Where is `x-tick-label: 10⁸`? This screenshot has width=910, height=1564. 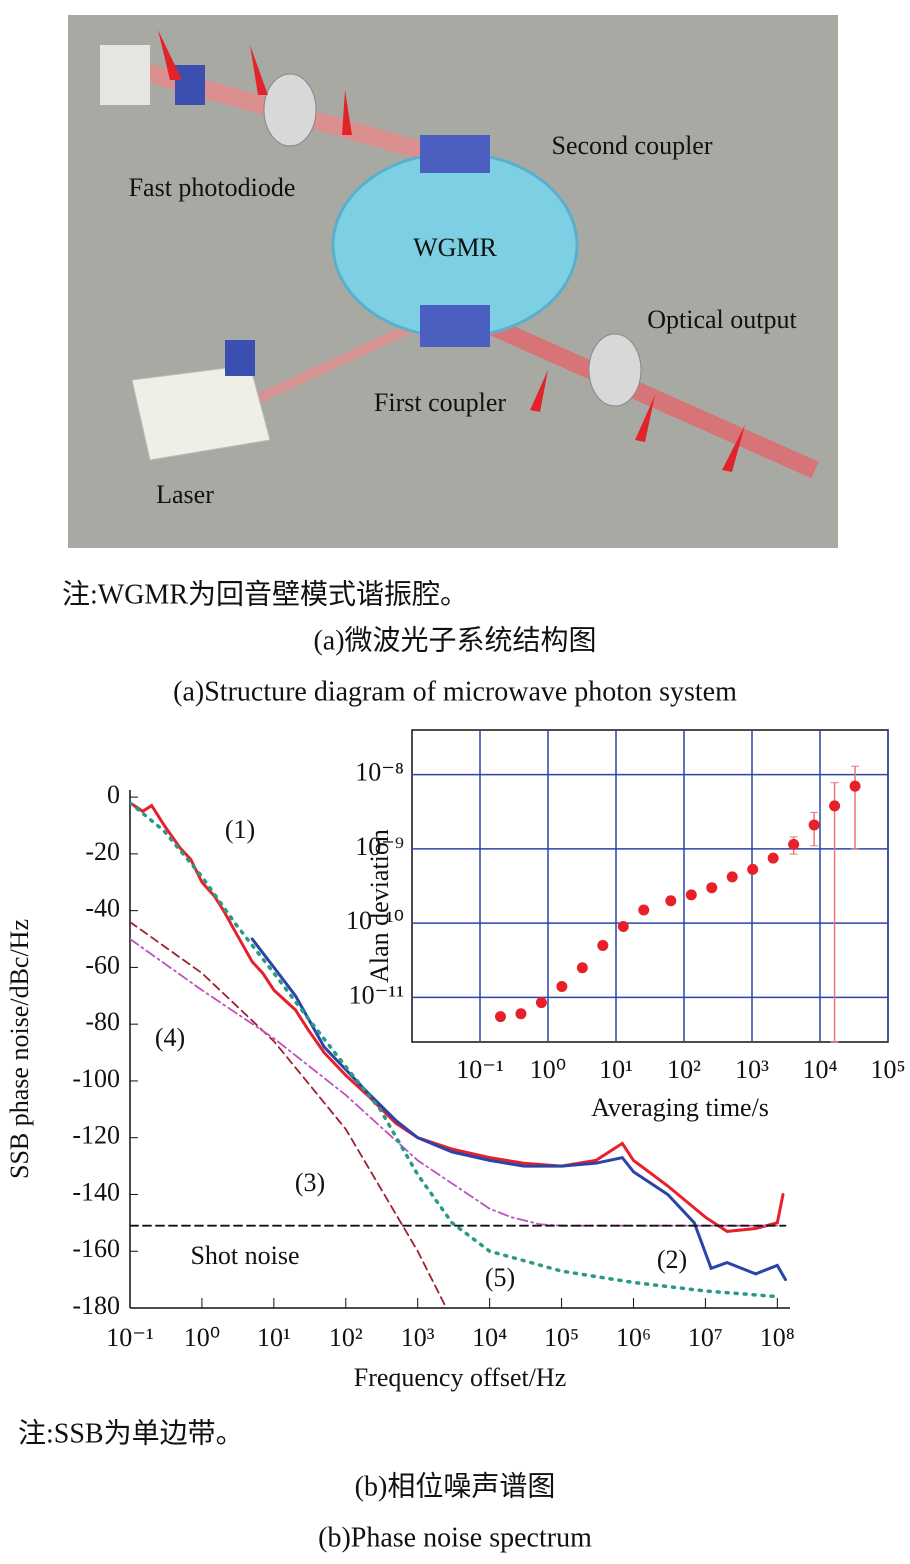 x-tick-label: 10⁸ is located at coordinates (777, 1337).